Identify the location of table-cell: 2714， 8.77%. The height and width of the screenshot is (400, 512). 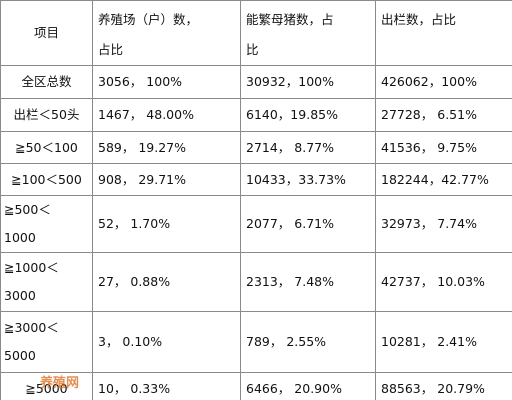
(308, 147).